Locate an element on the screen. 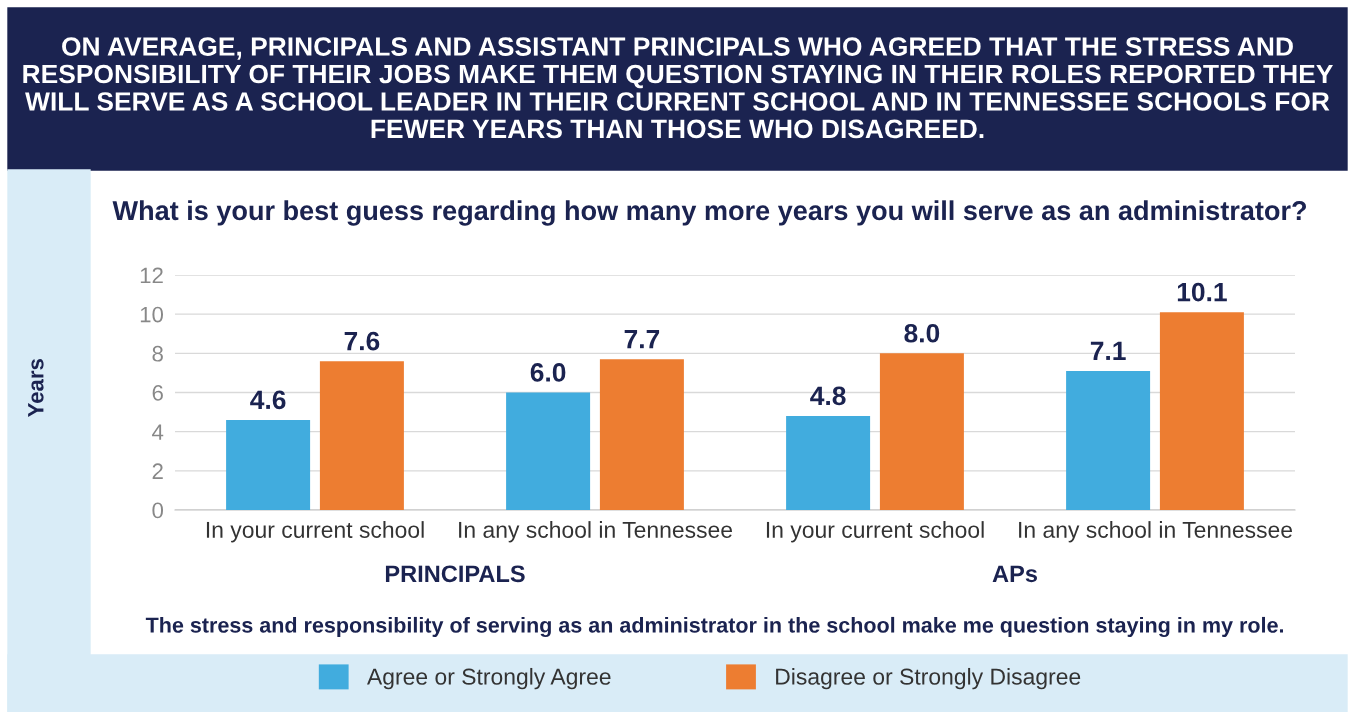 The height and width of the screenshot is (712, 1355). legend-label: Disagree or Strongly Disagree is located at coordinates (928, 678).